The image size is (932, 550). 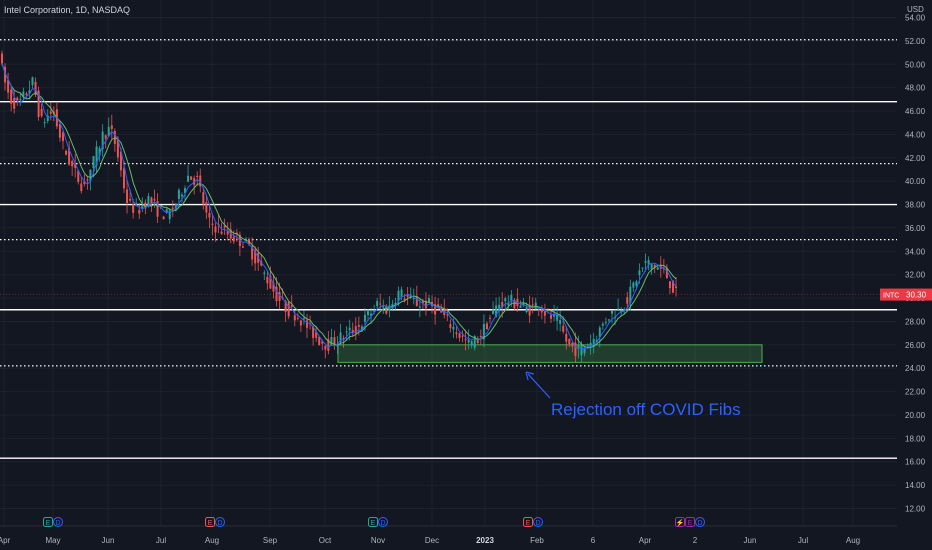 I want to click on y-tick-label: 36.00, so click(x=915, y=228).